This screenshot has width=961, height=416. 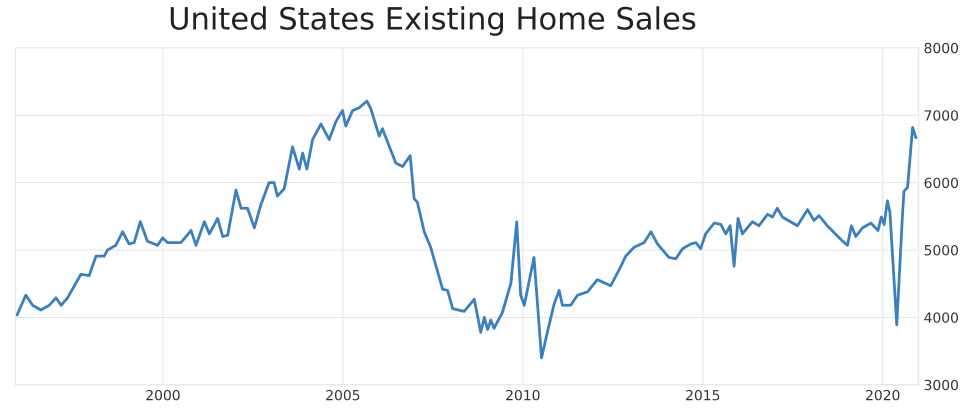 I want to click on y-tick-label: 4000, so click(x=941, y=317).